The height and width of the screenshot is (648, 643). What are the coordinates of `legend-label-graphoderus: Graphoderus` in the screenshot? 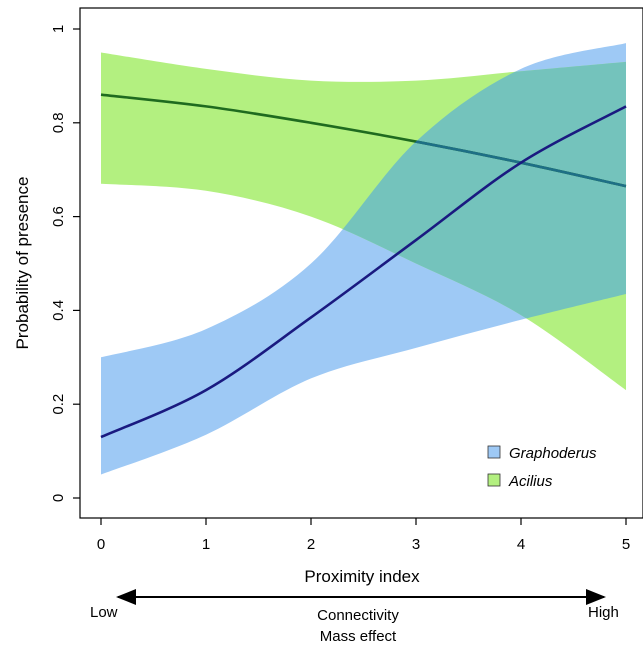 It's located at (553, 453).